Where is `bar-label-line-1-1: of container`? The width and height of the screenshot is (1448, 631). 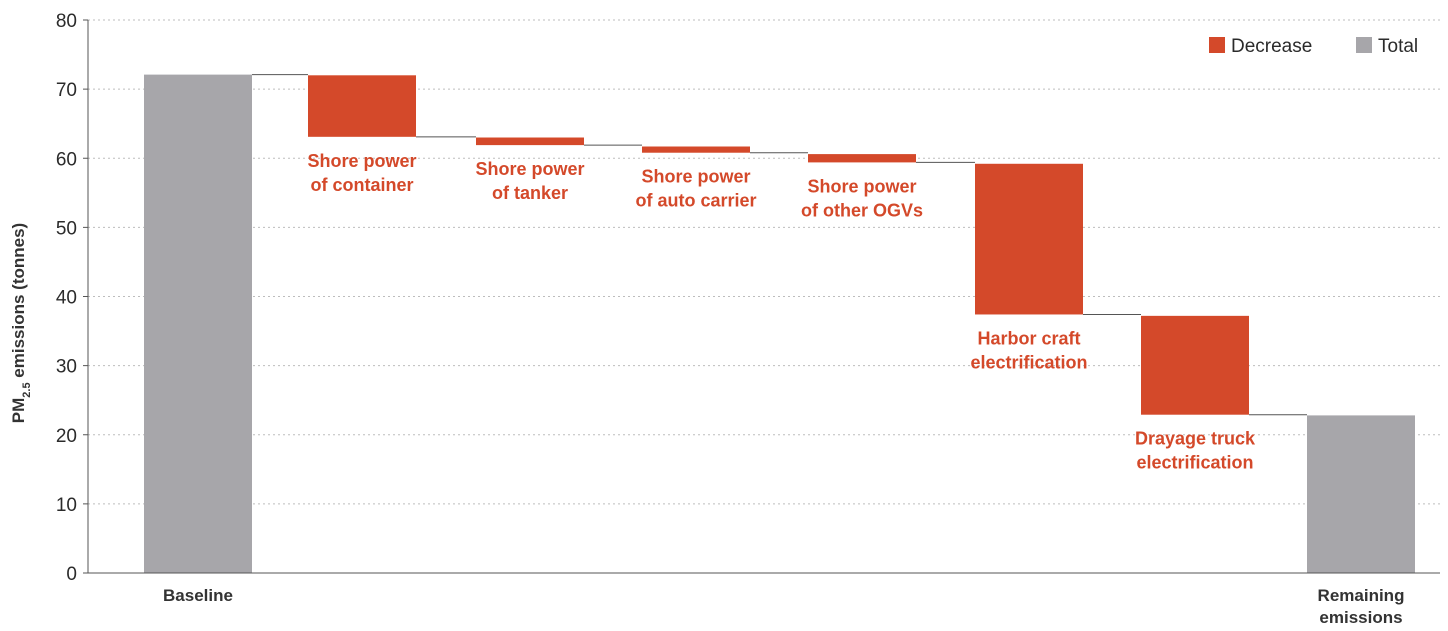 bar-label-line-1-1: of container is located at coordinates (361, 185).